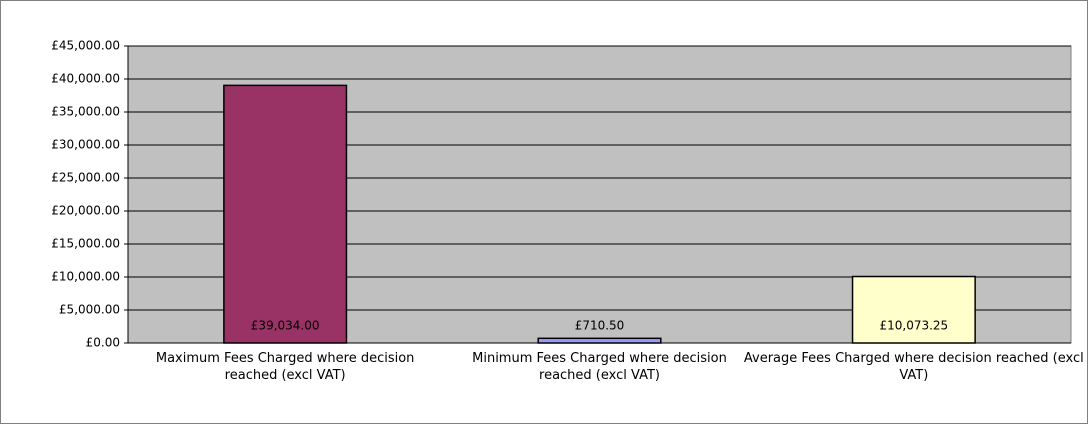 The height and width of the screenshot is (424, 1088). I want to click on y-tick-label: £0.00, so click(103, 343).